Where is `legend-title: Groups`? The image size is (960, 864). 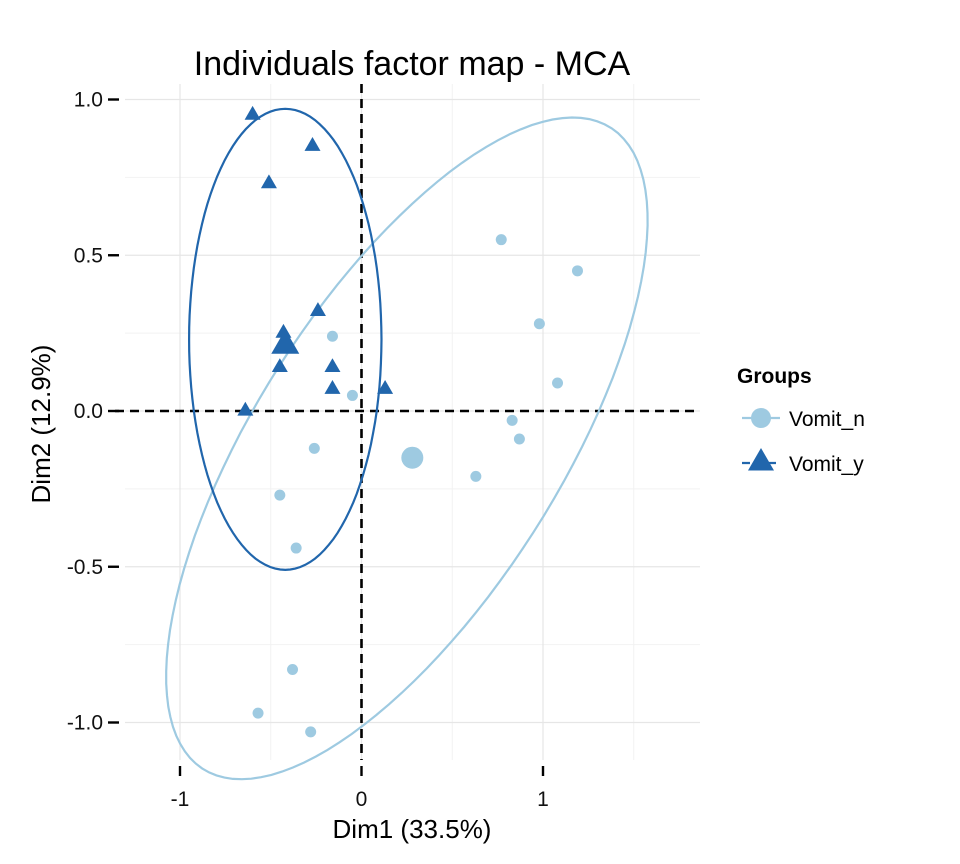
legend-title: Groups is located at coordinates (774, 376).